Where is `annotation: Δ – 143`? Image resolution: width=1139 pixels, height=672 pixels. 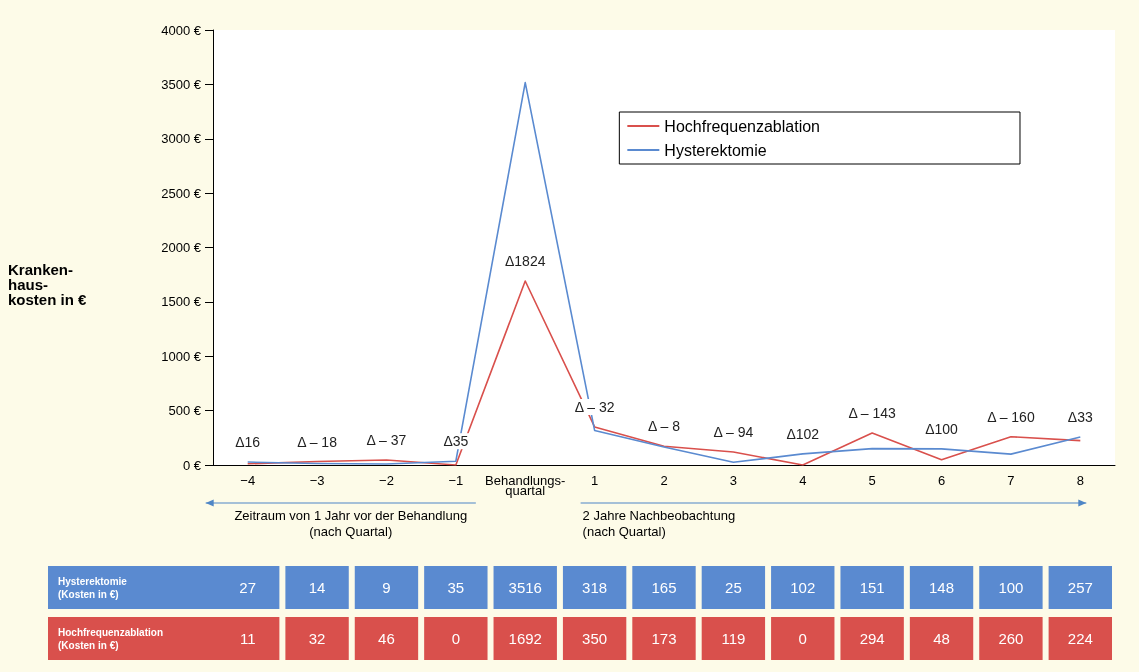
annotation: Δ – 143 is located at coordinates (872, 413).